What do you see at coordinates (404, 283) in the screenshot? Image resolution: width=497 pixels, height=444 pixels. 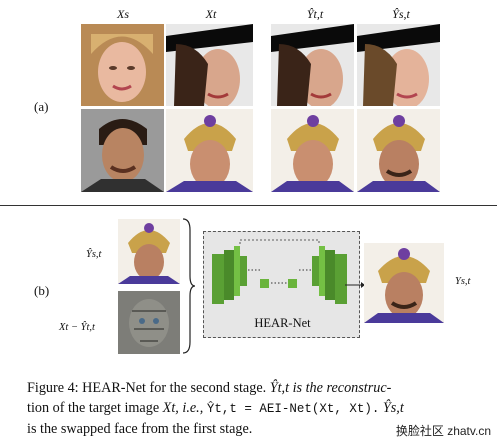 I see `output-face-image` at bounding box center [404, 283].